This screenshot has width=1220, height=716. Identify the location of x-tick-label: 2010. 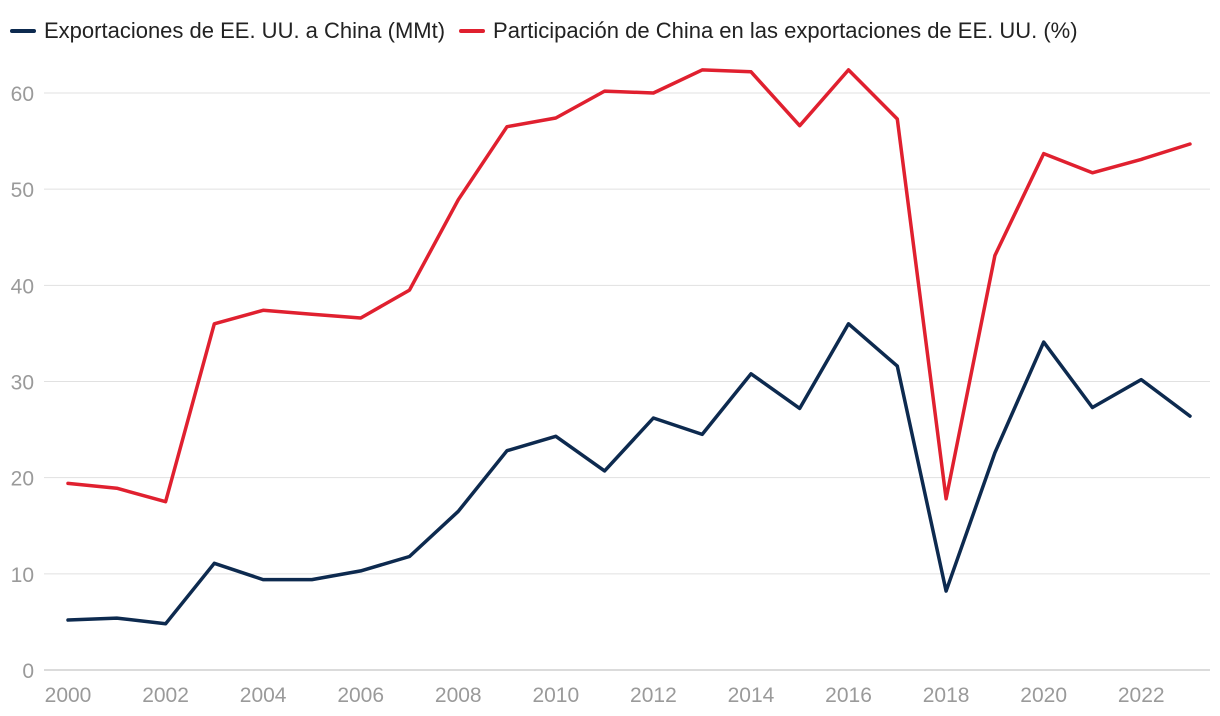
(555, 695).